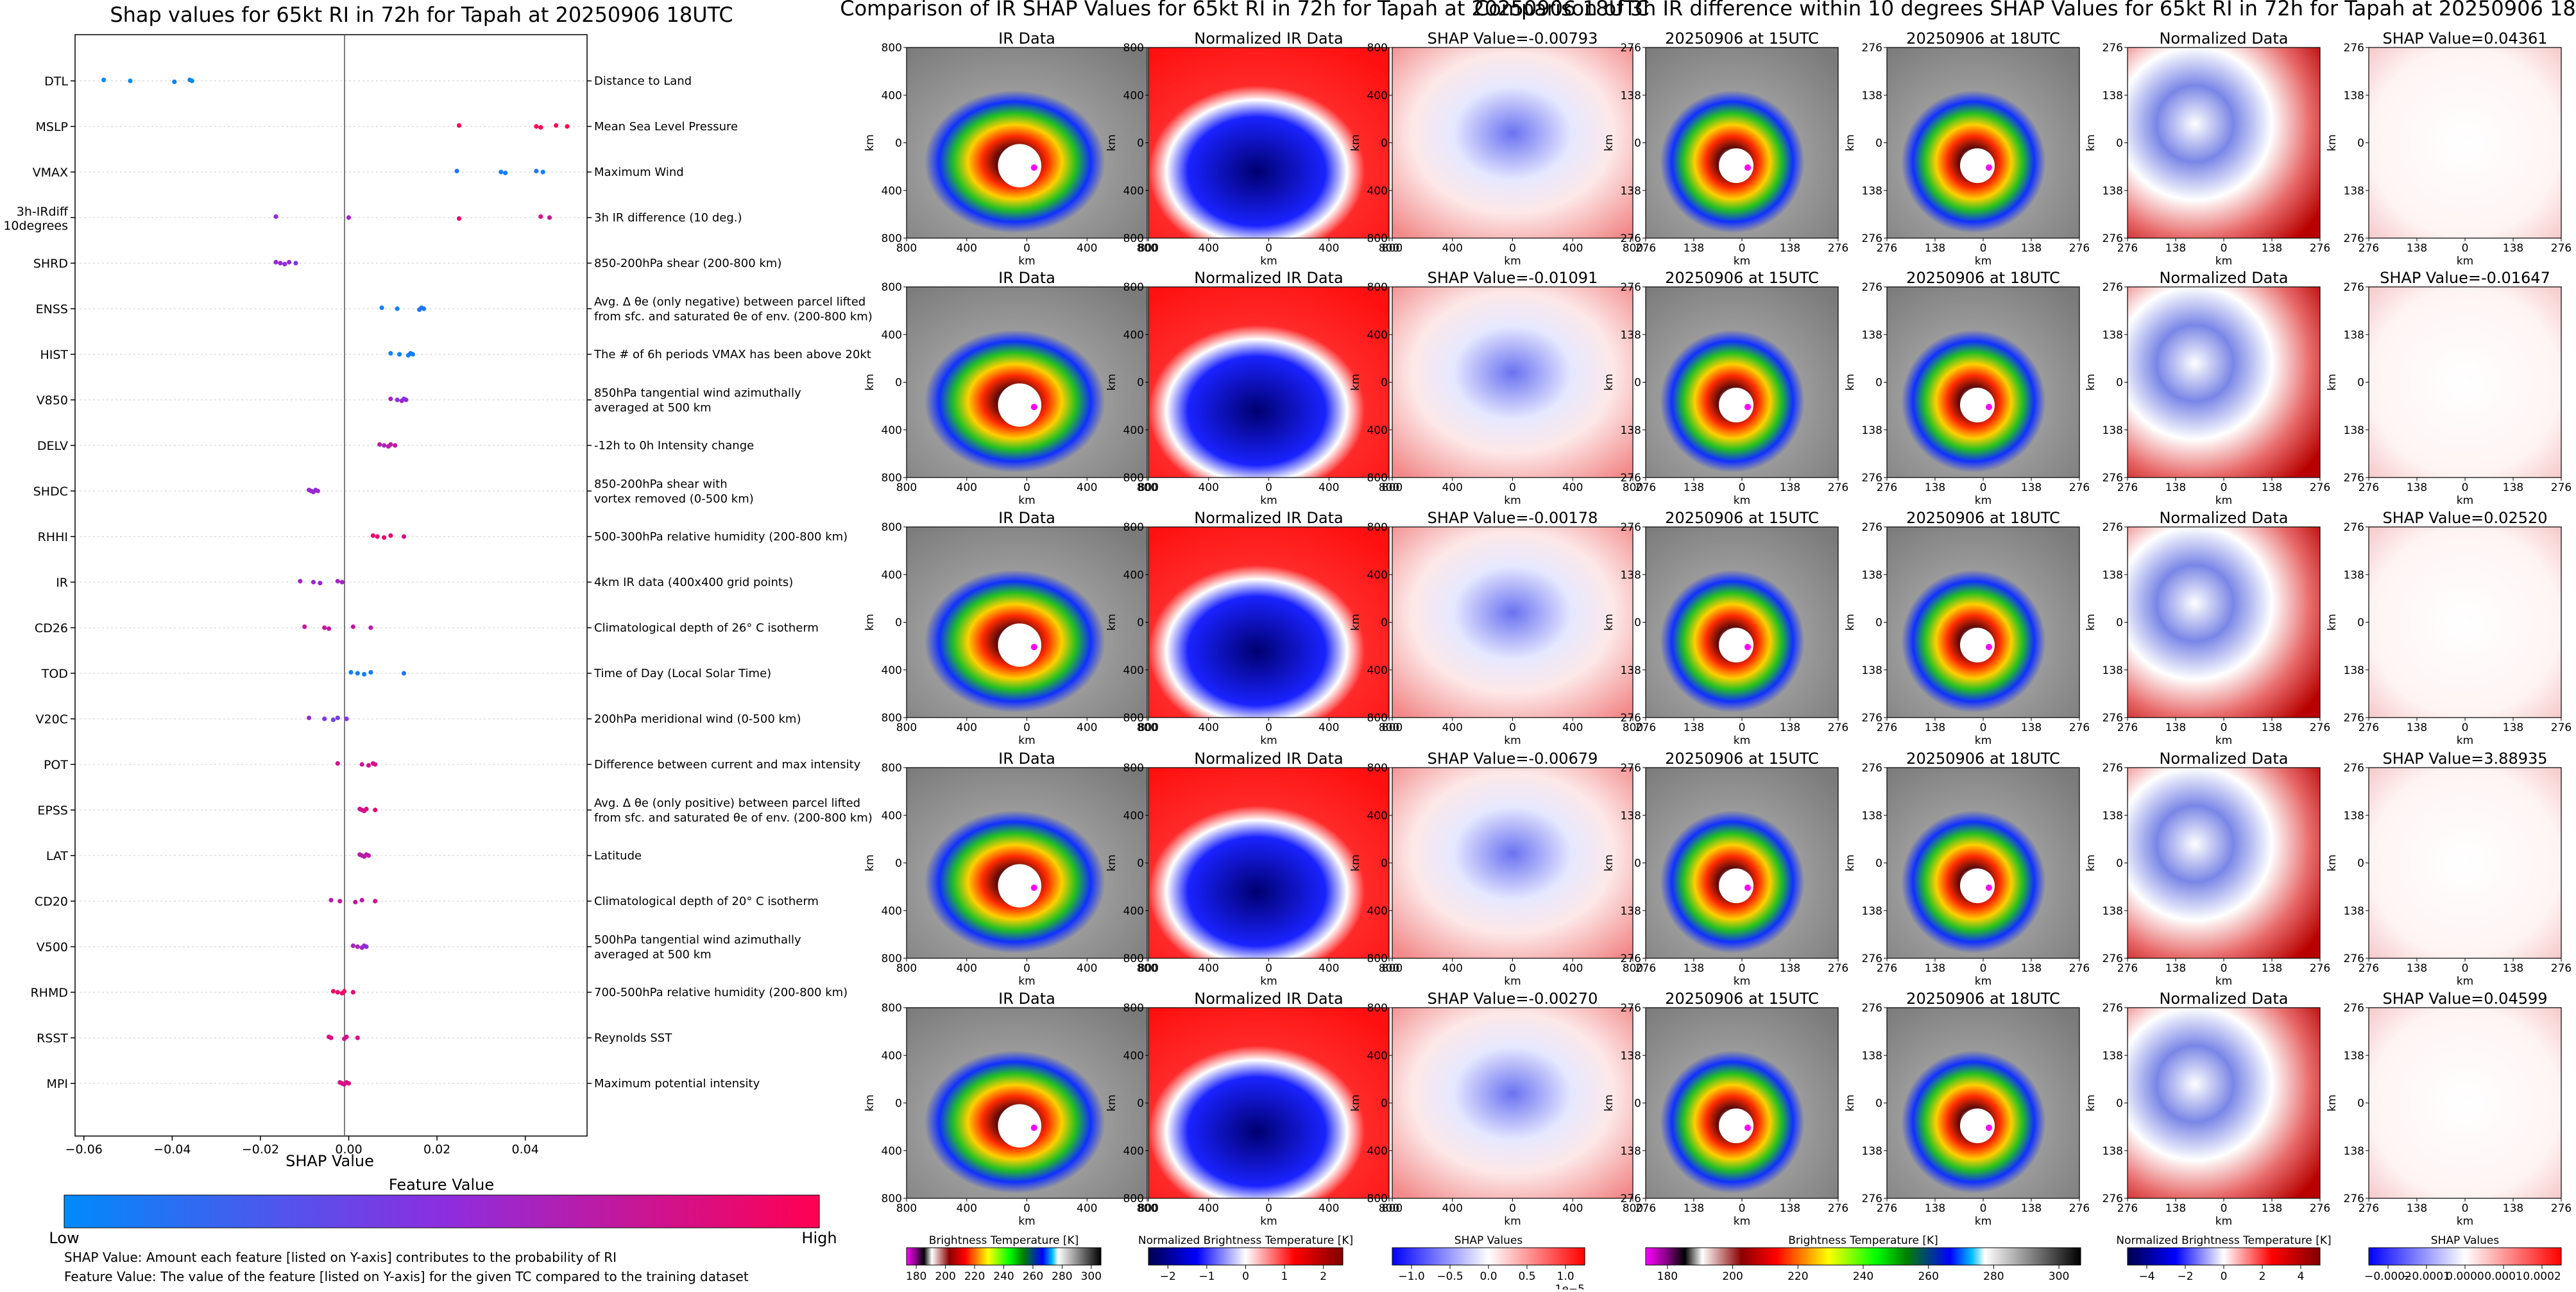 Image resolution: width=2576 pixels, height=1292 pixels. Describe the element at coordinates (1736, 645) in the screenshot. I see `storm-eye` at that location.